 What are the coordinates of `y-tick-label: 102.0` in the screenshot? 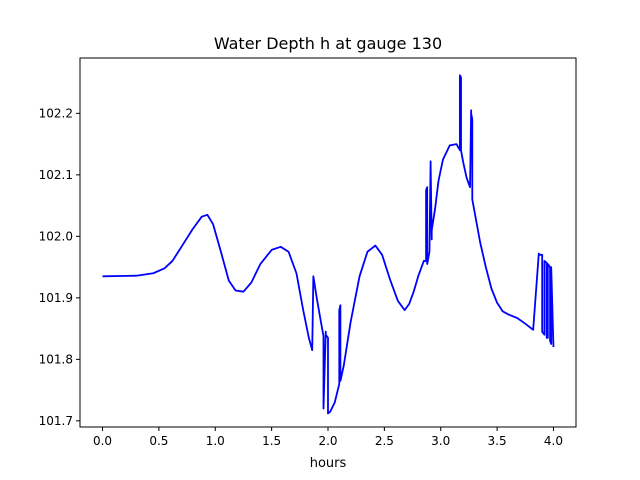 It's located at (56, 236).